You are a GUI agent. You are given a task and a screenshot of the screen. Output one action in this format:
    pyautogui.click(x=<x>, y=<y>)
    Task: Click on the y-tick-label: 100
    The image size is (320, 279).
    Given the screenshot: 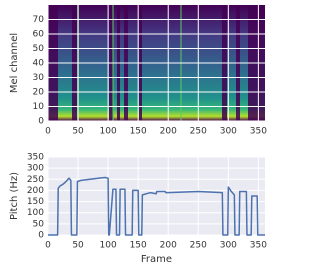 What is the action you would take?
    pyautogui.click(x=35, y=213)
    